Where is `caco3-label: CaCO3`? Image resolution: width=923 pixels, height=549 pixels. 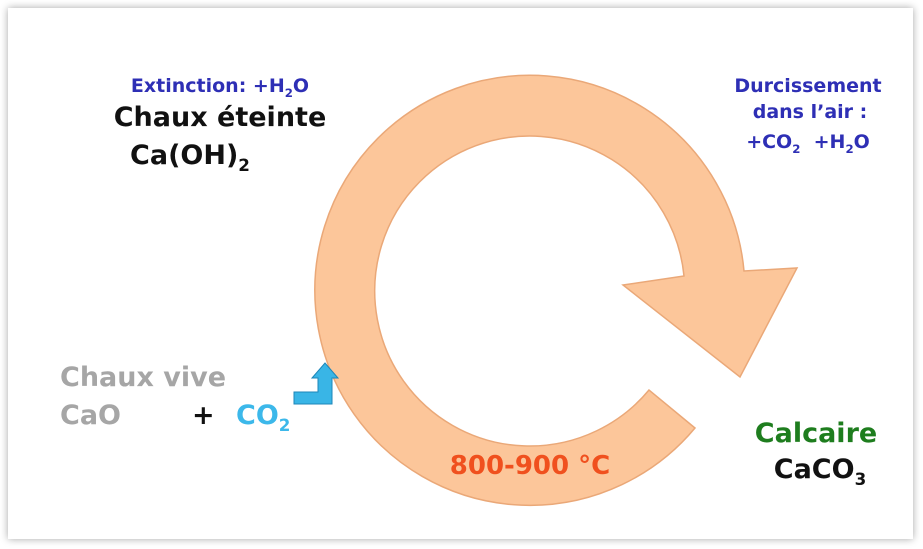 caco3-label: CaCO3 is located at coordinates (820, 471).